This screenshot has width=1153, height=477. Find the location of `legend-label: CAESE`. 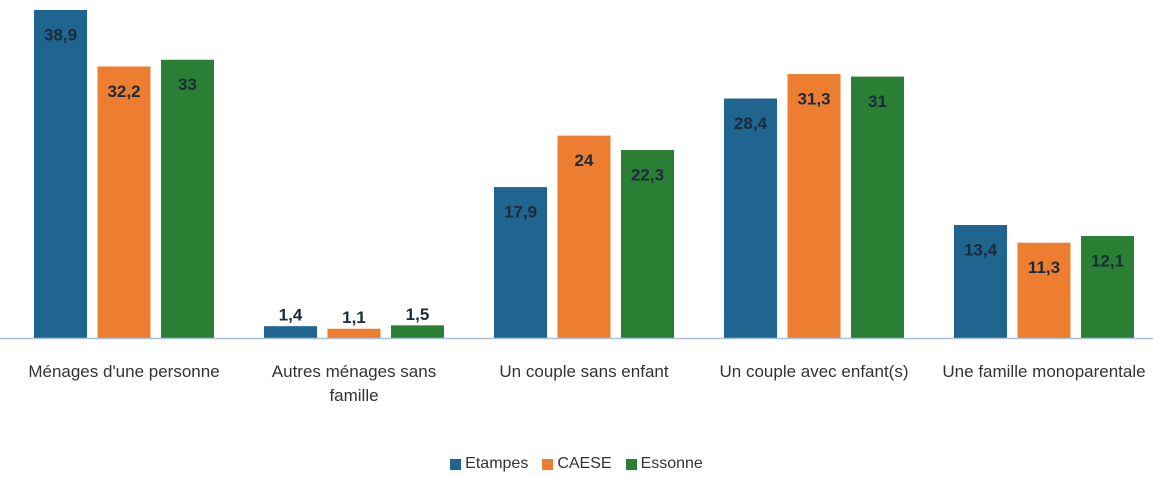

legend-label: CAESE is located at coordinates (584, 463).